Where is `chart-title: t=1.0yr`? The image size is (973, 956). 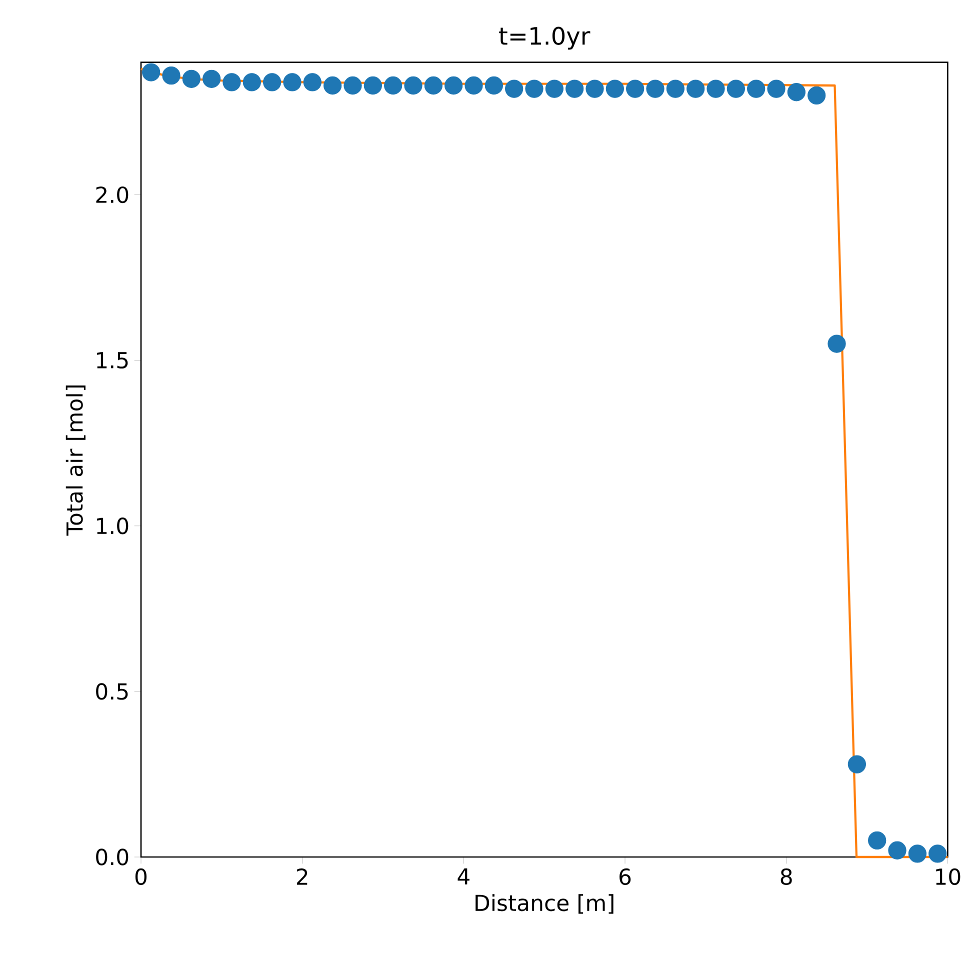
chart-title: t=1.0yr is located at coordinates (544, 38).